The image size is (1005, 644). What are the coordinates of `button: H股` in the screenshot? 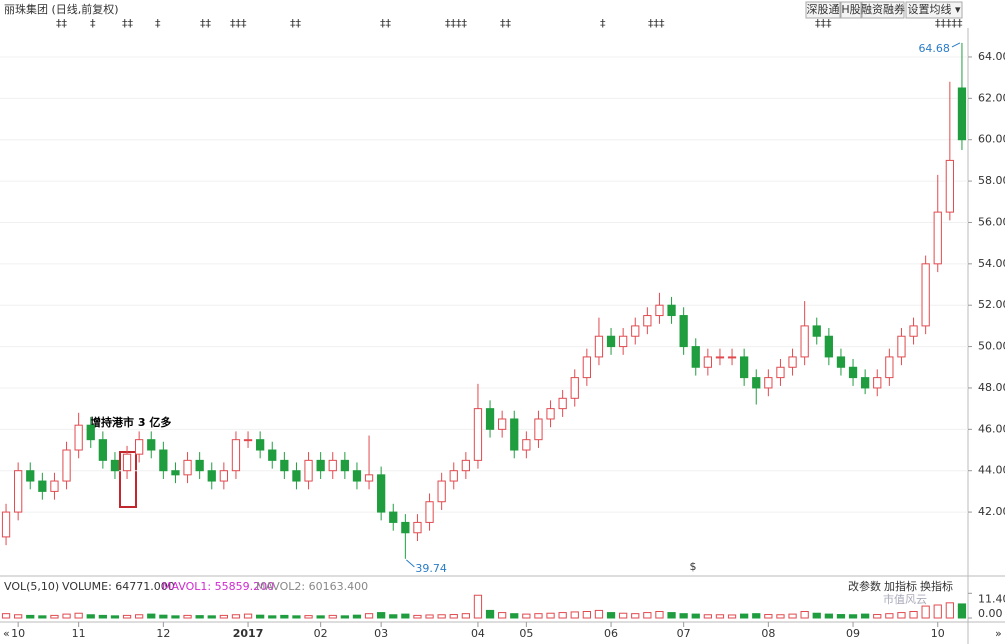 It's located at (850, 9).